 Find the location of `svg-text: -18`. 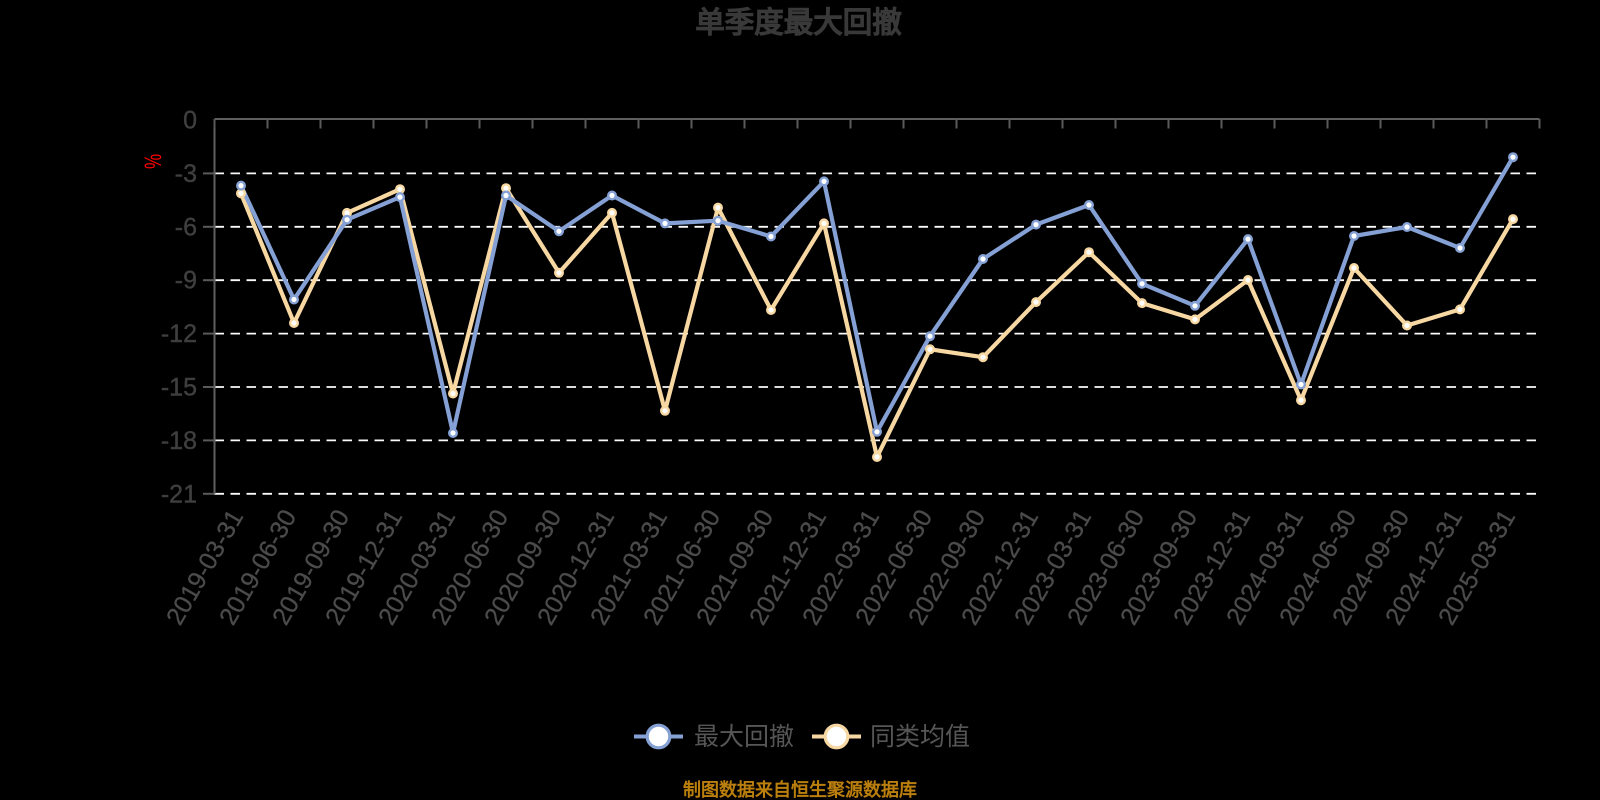

svg-text: -18 is located at coordinates (179, 441).